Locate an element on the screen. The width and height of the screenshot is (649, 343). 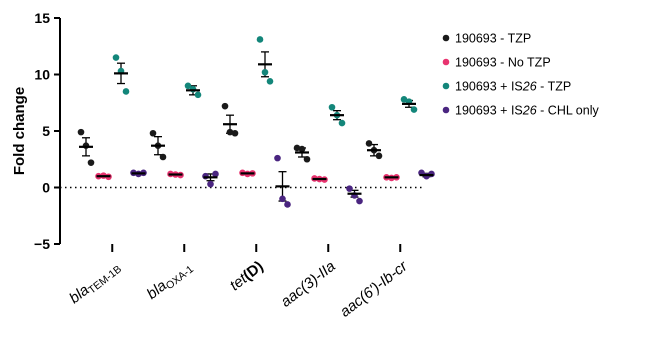
y-tick-label: 5 is located at coordinates (46, 131).